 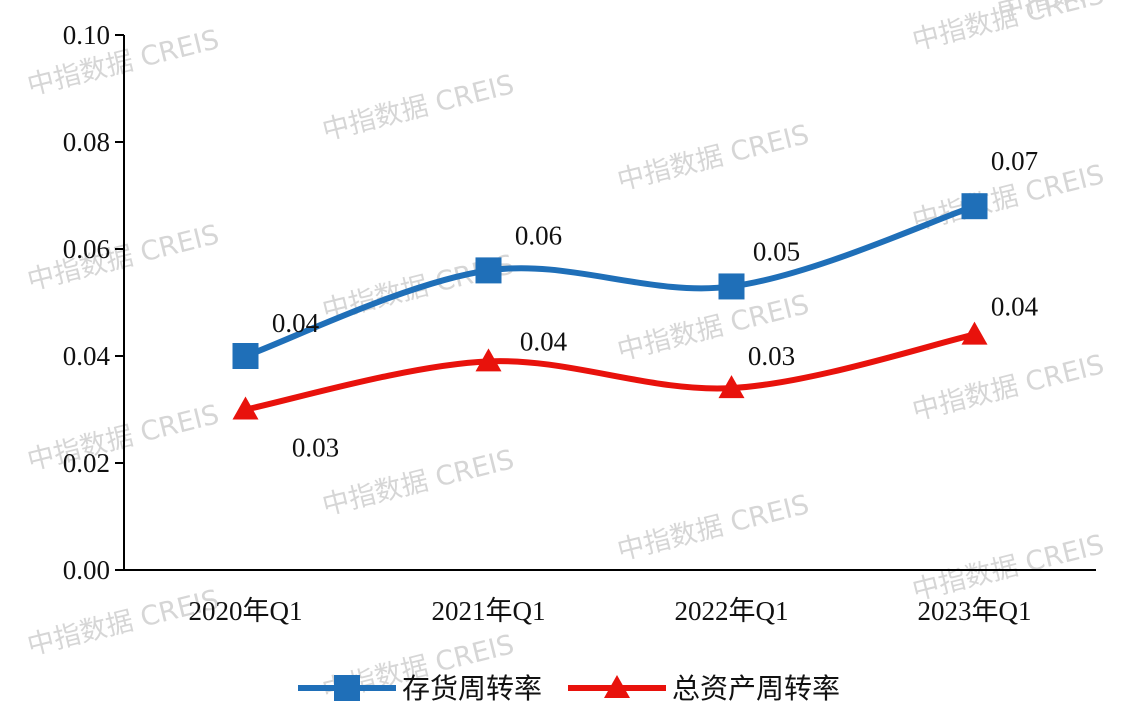 I want to click on y-tick-label: 0.02, so click(x=86, y=463).